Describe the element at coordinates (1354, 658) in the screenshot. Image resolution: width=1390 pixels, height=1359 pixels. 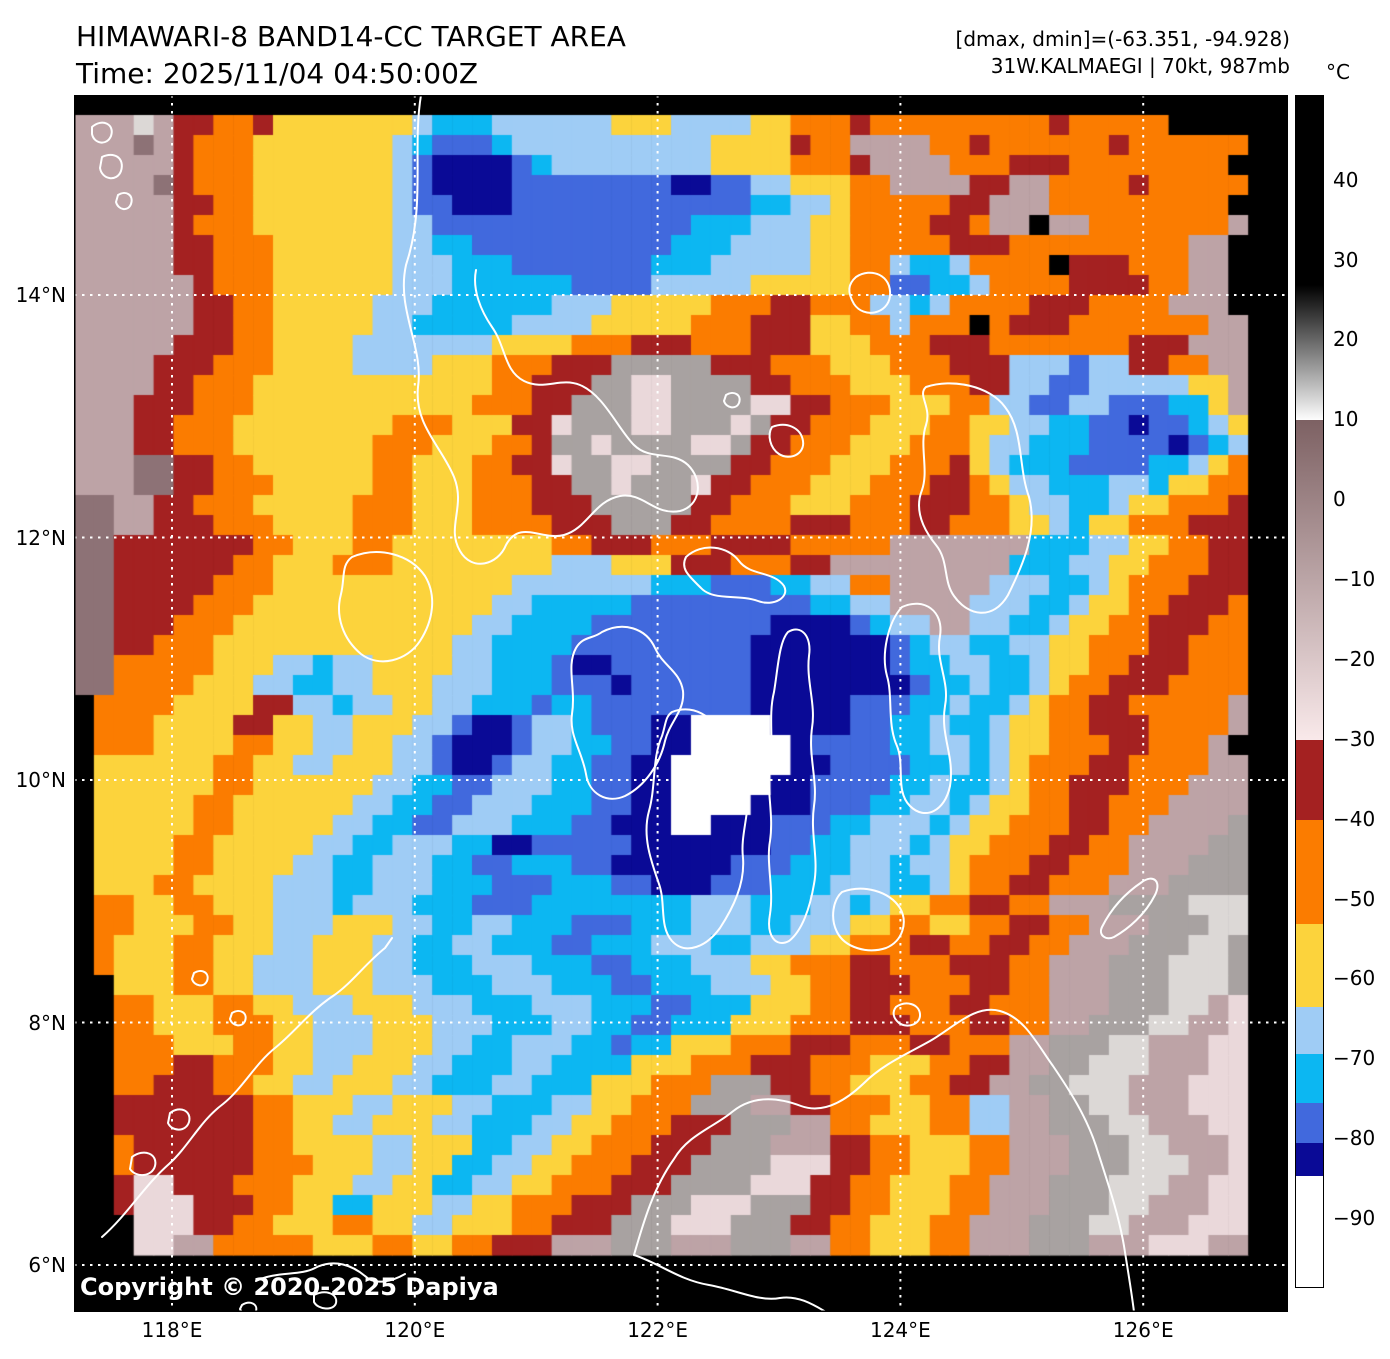
I see `colorbar-tick--20: −20` at that location.